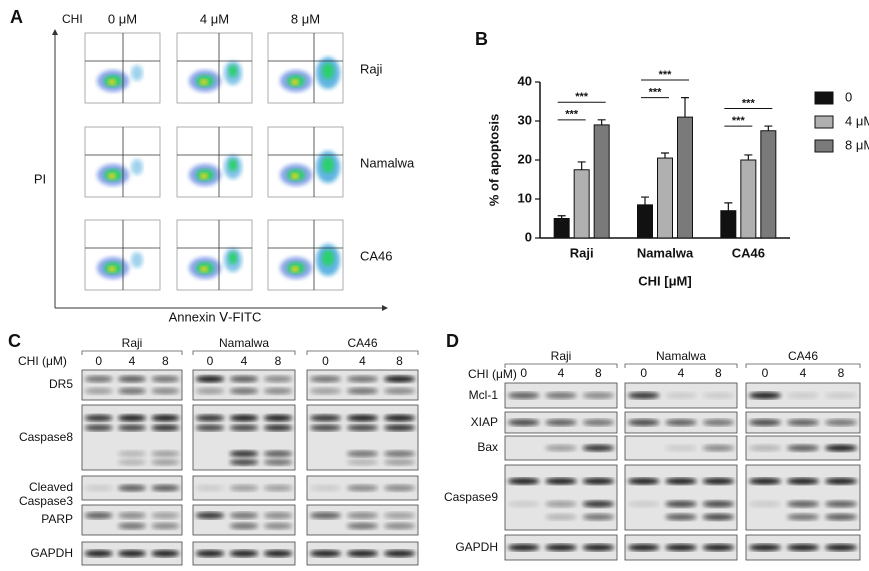 The width and height of the screenshot is (869, 571). Describe the element at coordinates (45, 436) in the screenshot. I see `protein-label: Caspase8` at that location.